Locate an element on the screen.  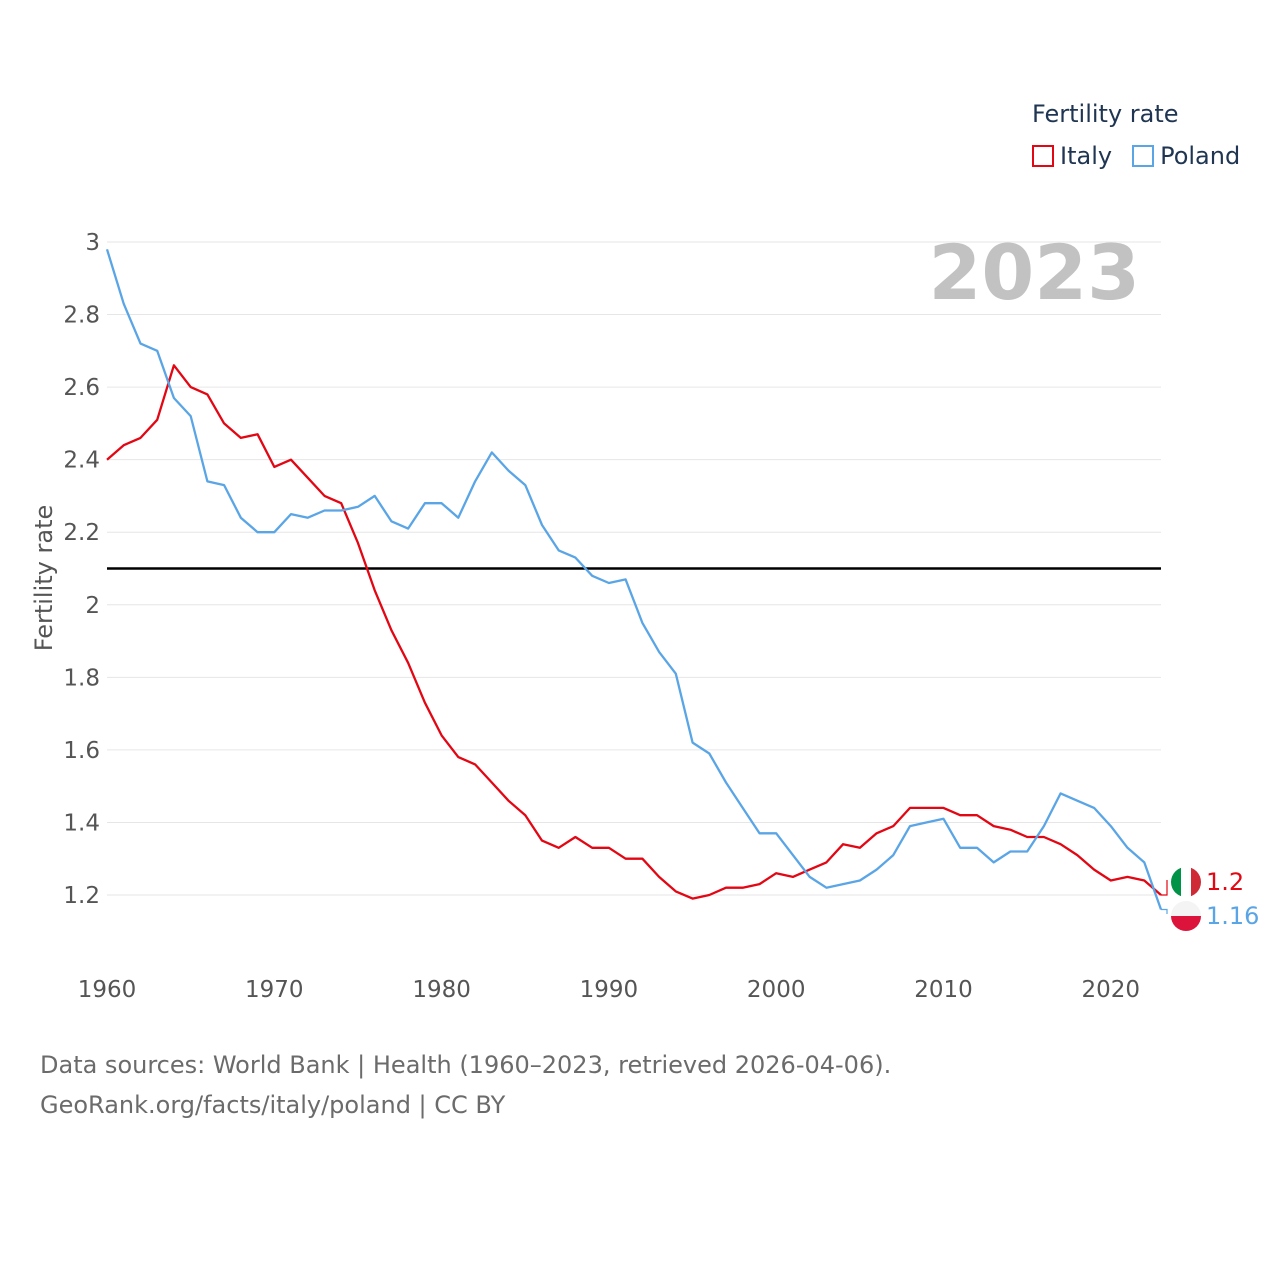
end-connector-poland is located at coordinates (1164, 911).